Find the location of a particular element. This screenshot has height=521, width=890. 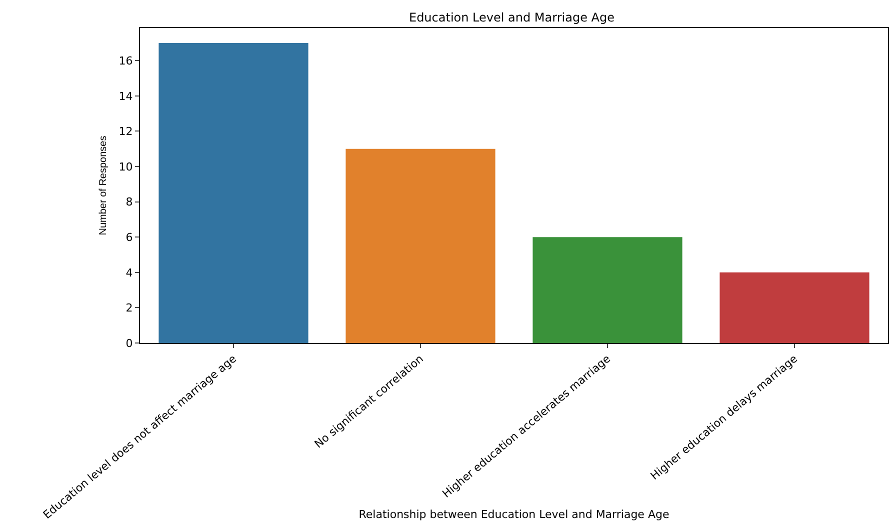

y-tick-label: 12 is located at coordinates (125, 131).